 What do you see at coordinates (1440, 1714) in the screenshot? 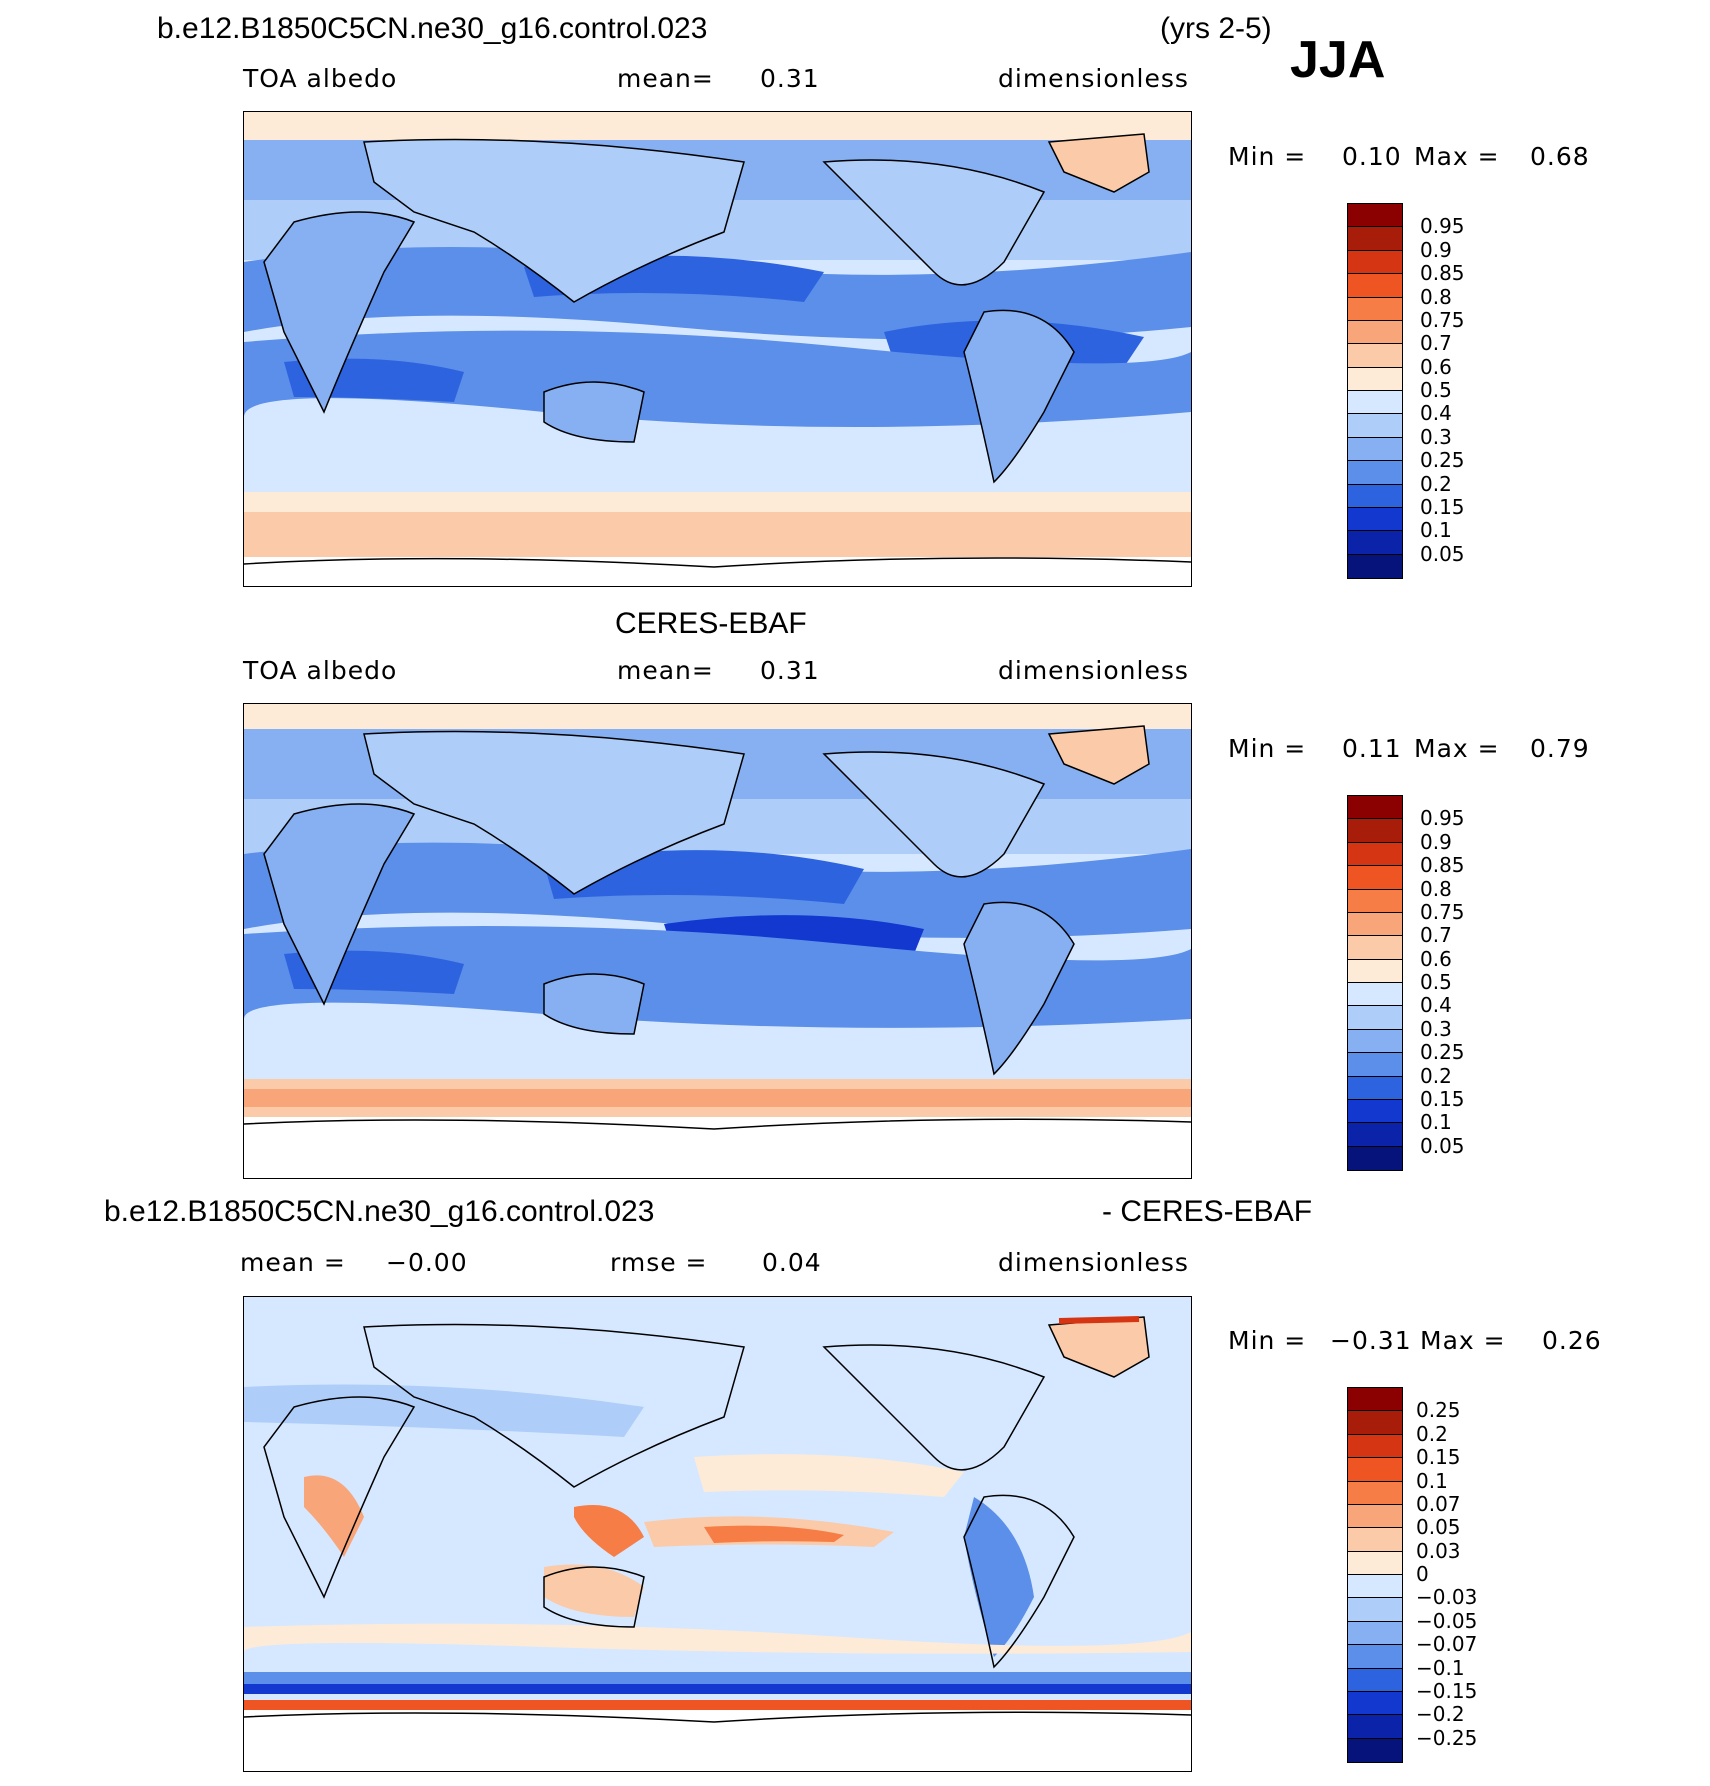
I see `colorbar-tick-label: −0.2` at bounding box center [1440, 1714].